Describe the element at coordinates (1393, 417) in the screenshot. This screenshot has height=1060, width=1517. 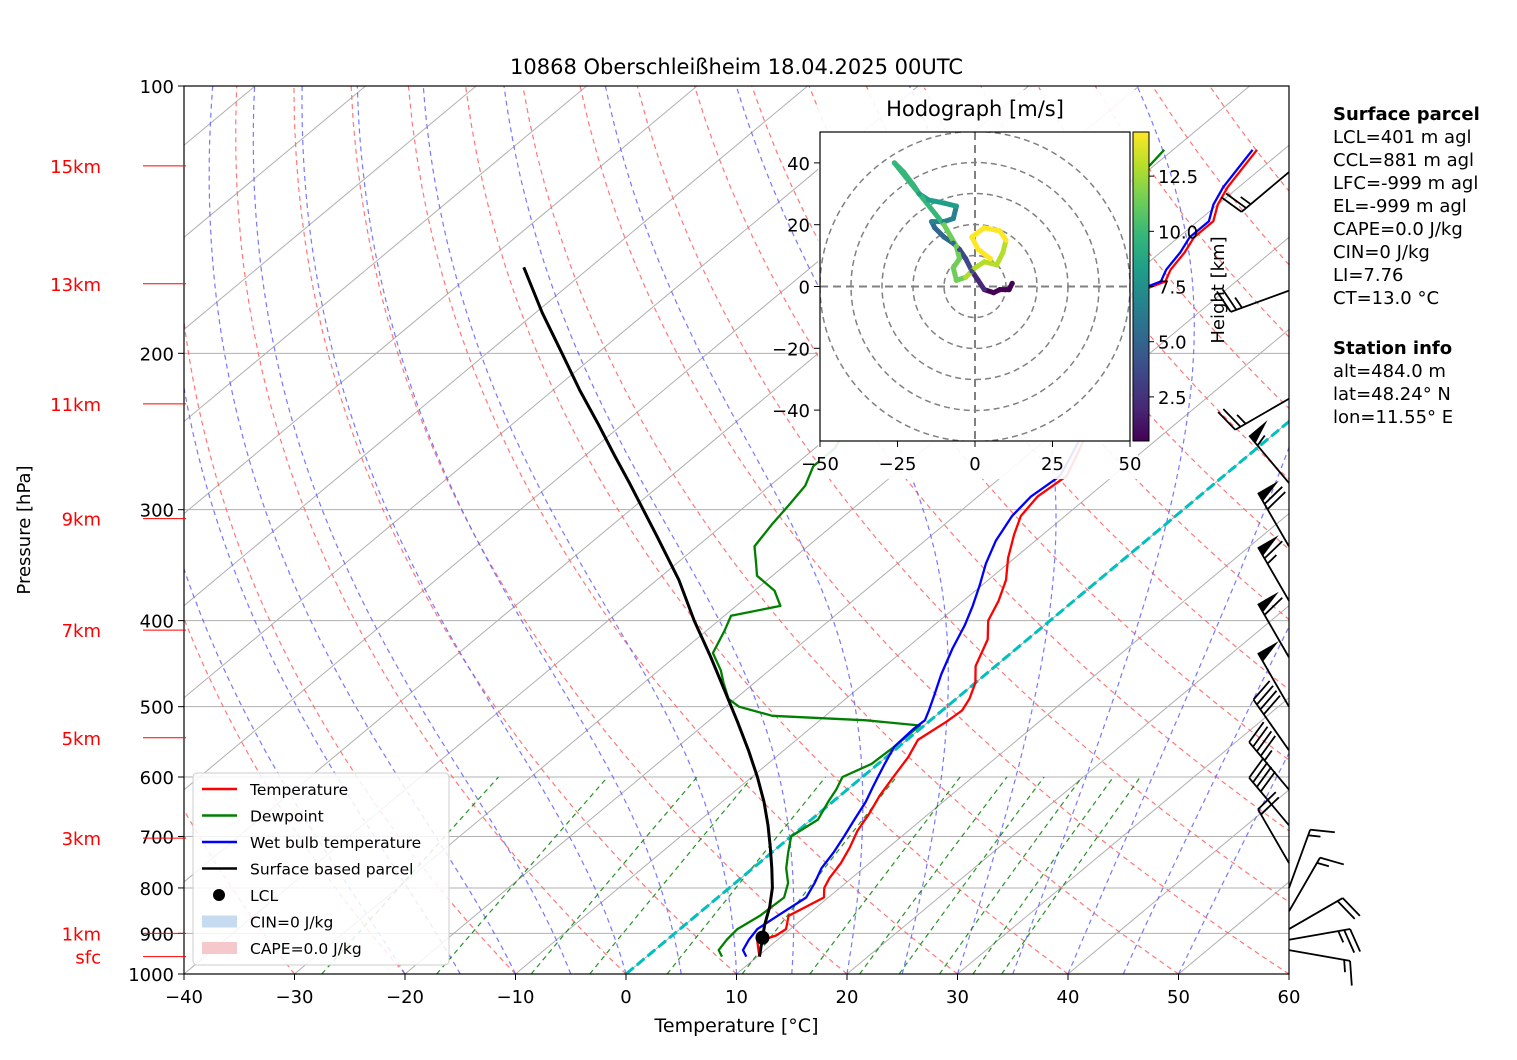
I see `station-longitude: lon=11.55° E` at that location.